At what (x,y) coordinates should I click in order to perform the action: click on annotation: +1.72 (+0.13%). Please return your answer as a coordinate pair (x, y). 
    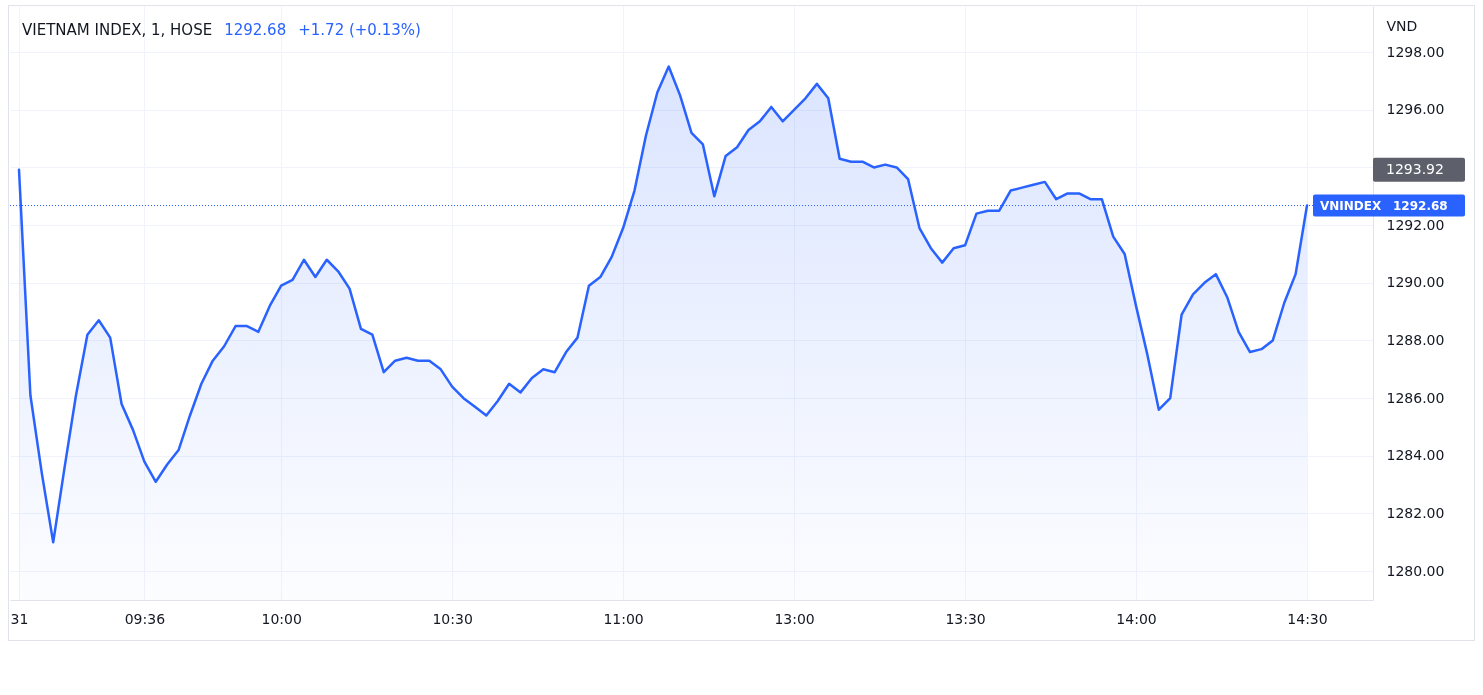
    Looking at the image, I should click on (359, 30).